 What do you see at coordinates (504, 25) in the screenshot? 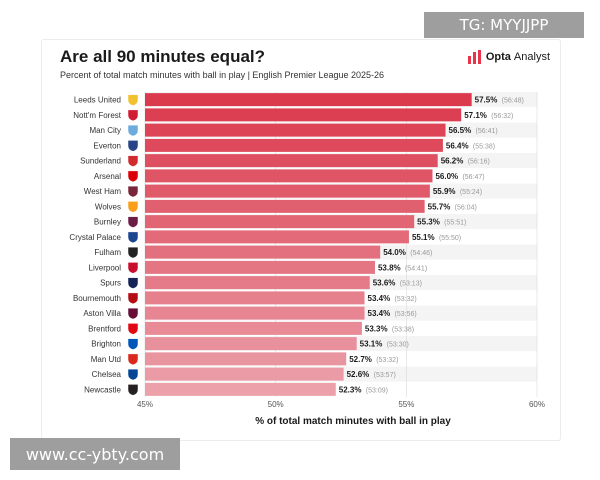
I see `watermark-top: TG: MYYJJPP` at bounding box center [504, 25].